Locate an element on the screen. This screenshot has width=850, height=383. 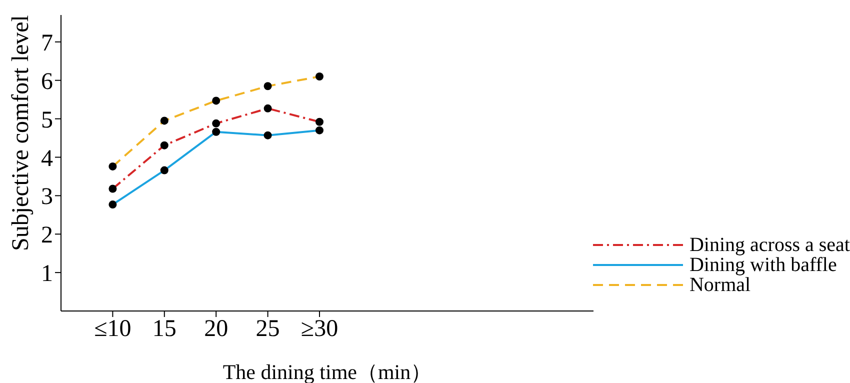
x-tick-label: ≥30 is located at coordinates (319, 329).